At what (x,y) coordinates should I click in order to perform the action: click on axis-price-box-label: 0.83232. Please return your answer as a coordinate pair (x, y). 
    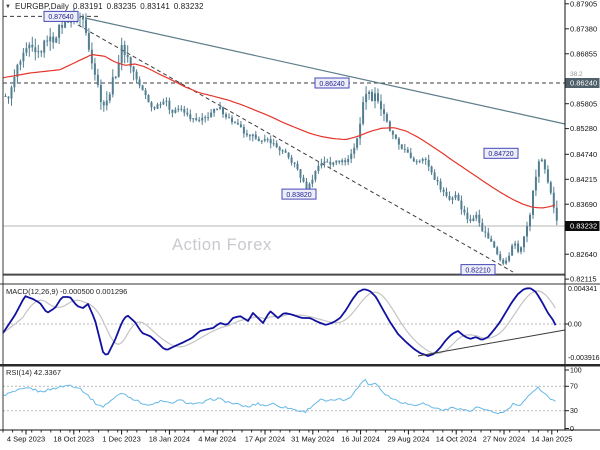
    Looking at the image, I should click on (583, 226).